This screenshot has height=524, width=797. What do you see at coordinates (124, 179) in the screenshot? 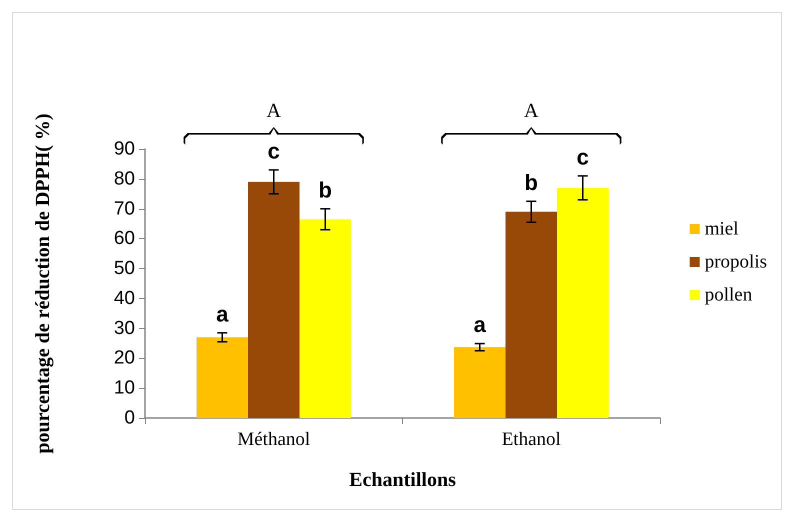
I see `y-tick-label: 80` at bounding box center [124, 179].